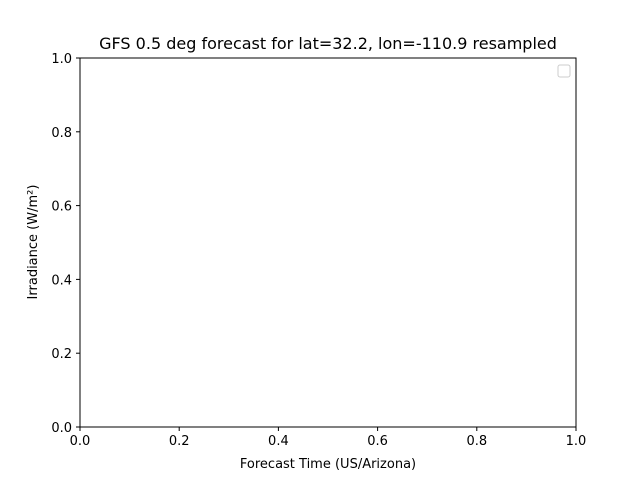 This screenshot has width=640, height=484. Describe the element at coordinates (179, 441) in the screenshot. I see `x-tick-label: 0.2` at that location.